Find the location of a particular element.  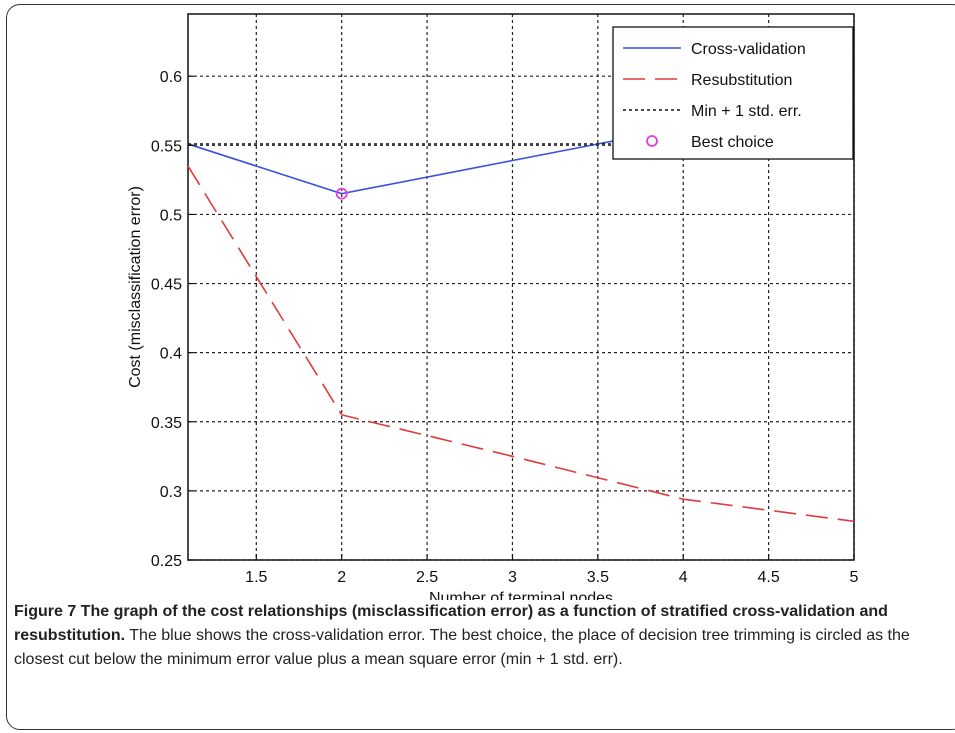

cross-validation-line is located at coordinates (435, 160).